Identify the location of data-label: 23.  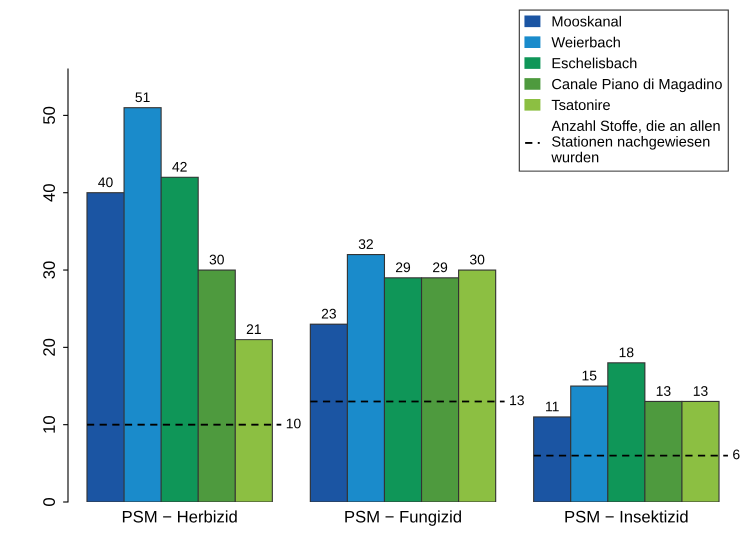
(329, 313).